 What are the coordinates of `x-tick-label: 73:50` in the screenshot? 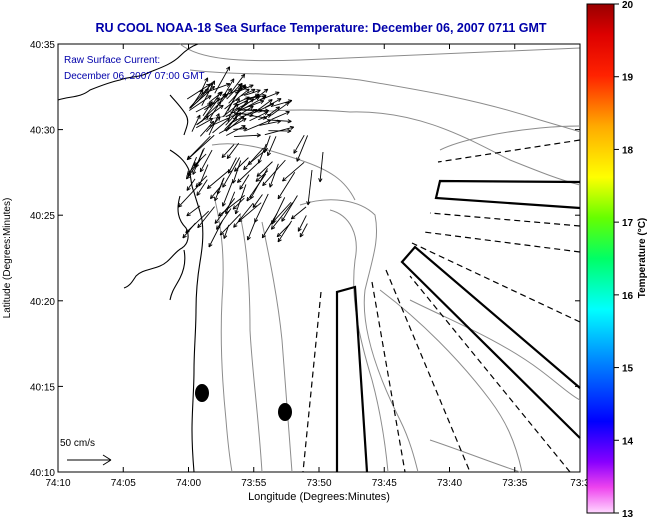 It's located at (318, 483).